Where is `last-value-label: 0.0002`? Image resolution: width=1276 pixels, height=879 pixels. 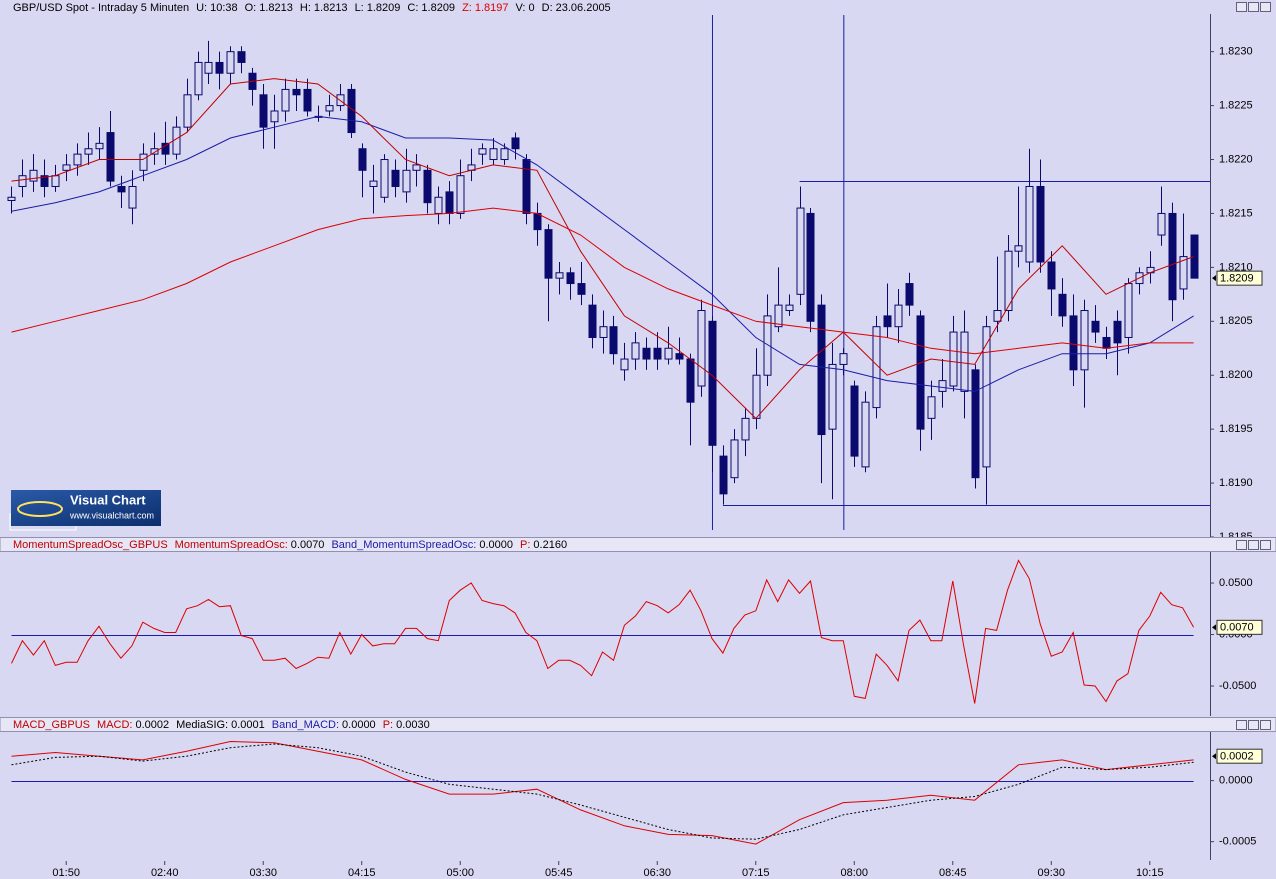 last-value-label: 0.0002 is located at coordinates (1237, 757).